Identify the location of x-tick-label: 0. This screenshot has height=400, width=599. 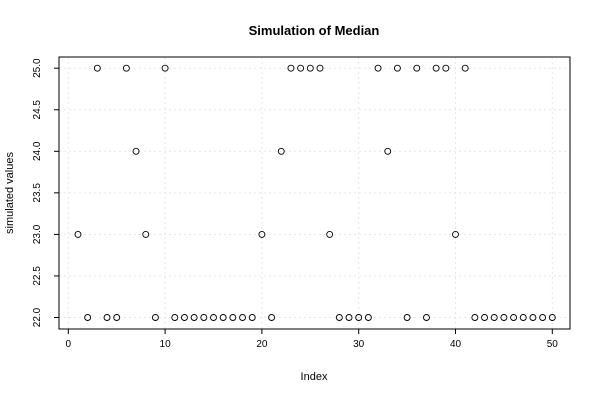
(69, 344).